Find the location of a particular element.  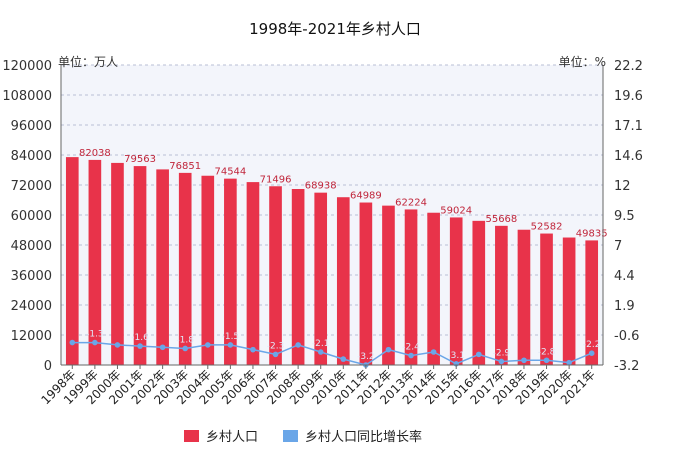

right-axis-tick-label: 14.6 is located at coordinates (628, 156).